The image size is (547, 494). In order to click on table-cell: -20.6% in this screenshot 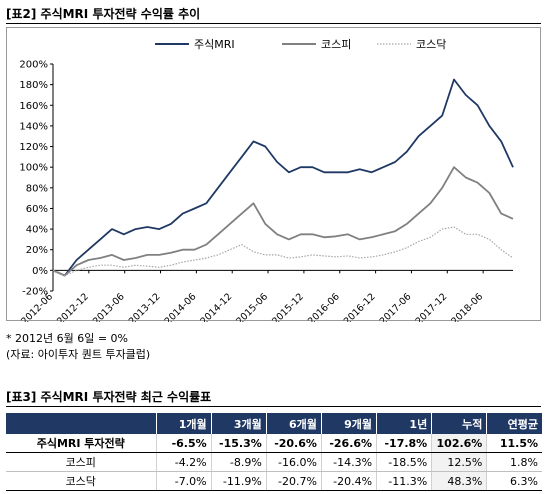, I will do `click(293, 443)`.